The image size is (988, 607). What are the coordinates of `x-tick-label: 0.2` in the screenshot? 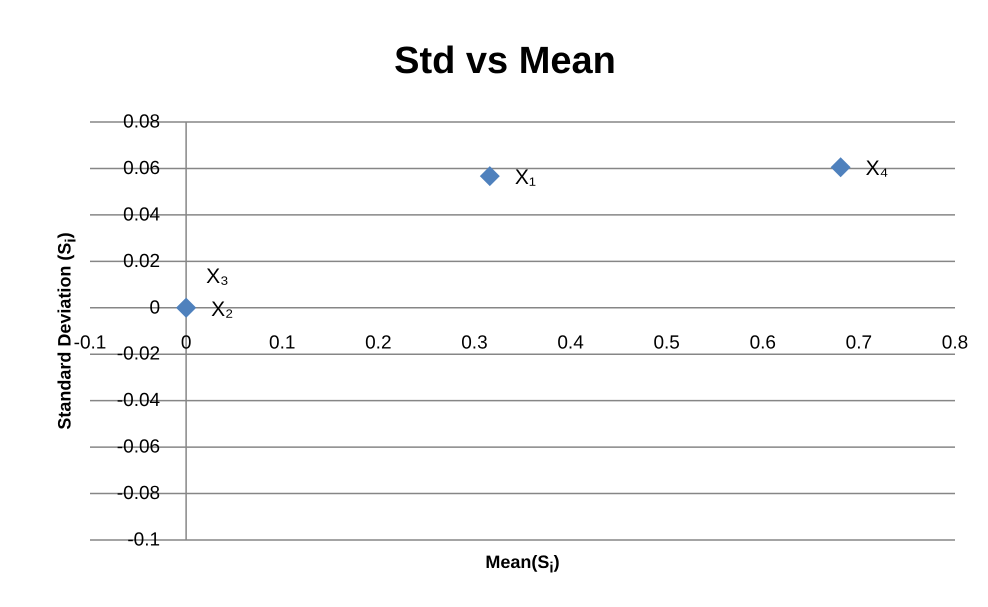 It's located at (378, 343).